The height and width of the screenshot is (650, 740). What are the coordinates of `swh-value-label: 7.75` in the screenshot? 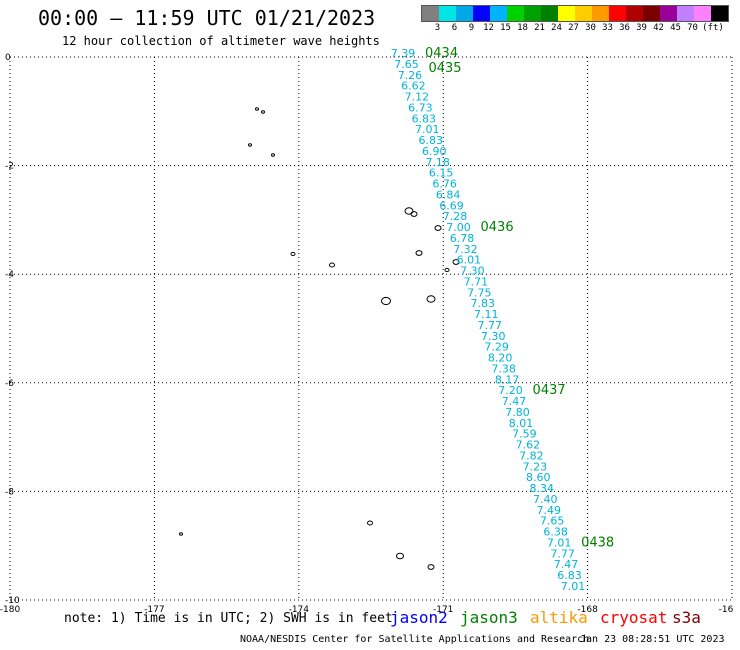 It's located at (479, 292).